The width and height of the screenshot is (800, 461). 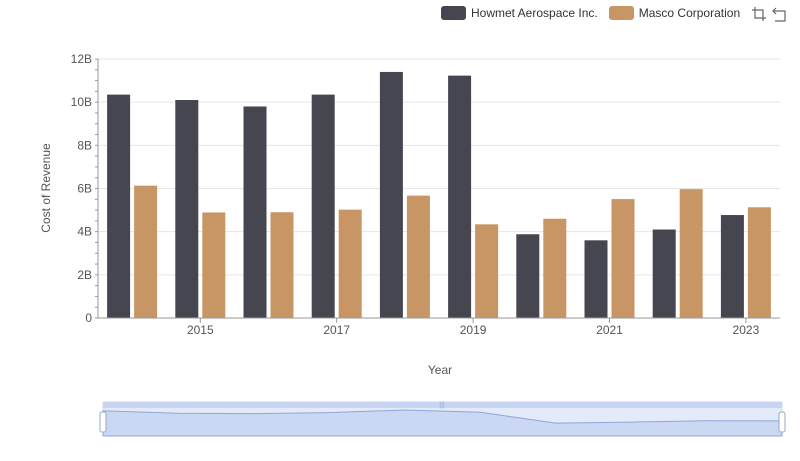 I want to click on legend-swatch-masco, so click(x=621, y=13).